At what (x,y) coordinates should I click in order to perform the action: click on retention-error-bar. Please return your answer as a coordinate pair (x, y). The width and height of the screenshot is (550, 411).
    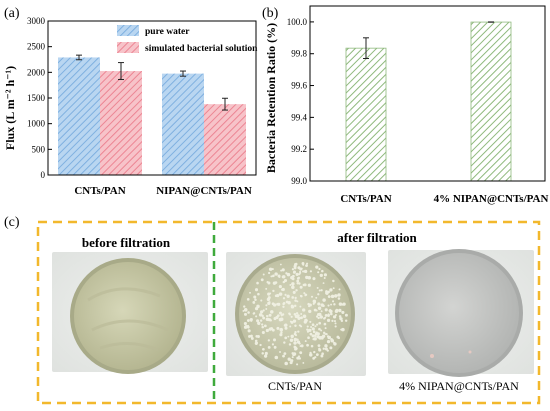
    Looking at the image, I should click on (366, 48).